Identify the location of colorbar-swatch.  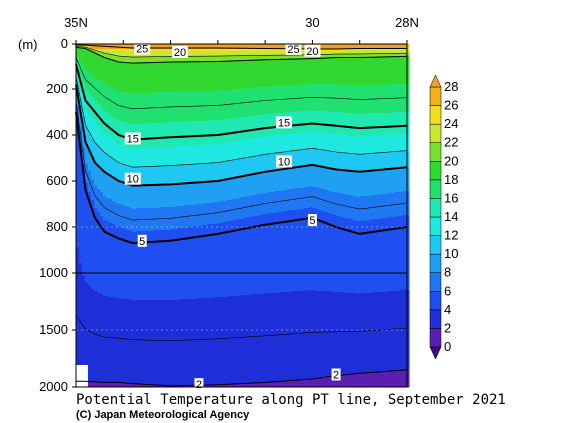
(435, 263).